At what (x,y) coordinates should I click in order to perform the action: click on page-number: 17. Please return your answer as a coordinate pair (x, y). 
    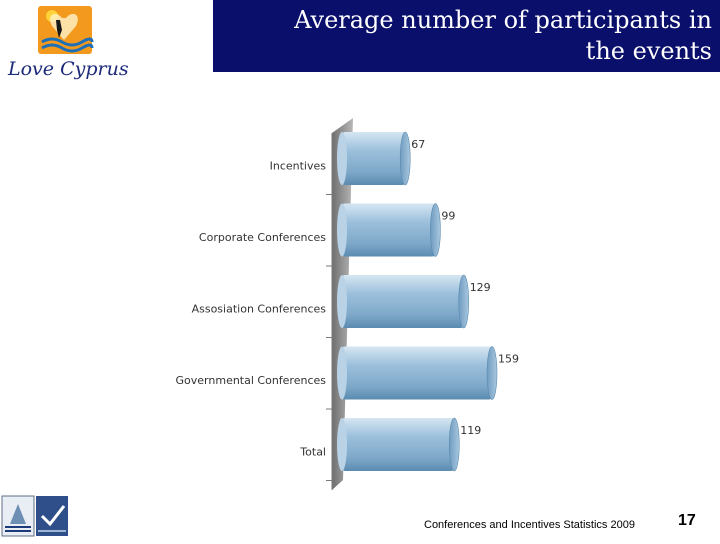
    Looking at the image, I should click on (687, 520).